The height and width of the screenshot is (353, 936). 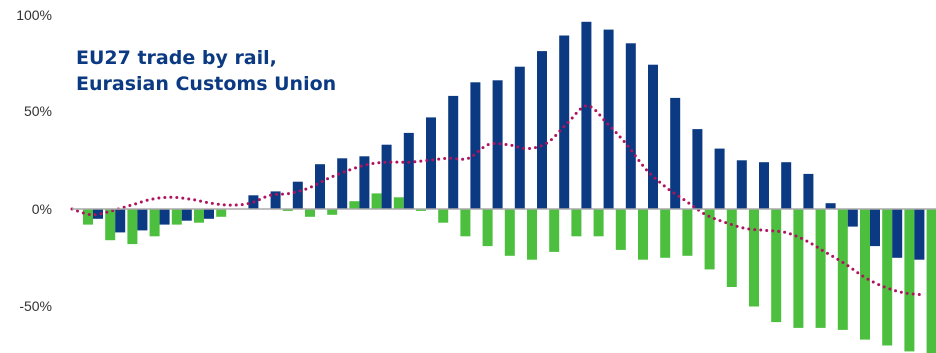 What do you see at coordinates (206, 84) in the screenshot?
I see `chart-title-line-2: Eurasian Customs Union` at bounding box center [206, 84].